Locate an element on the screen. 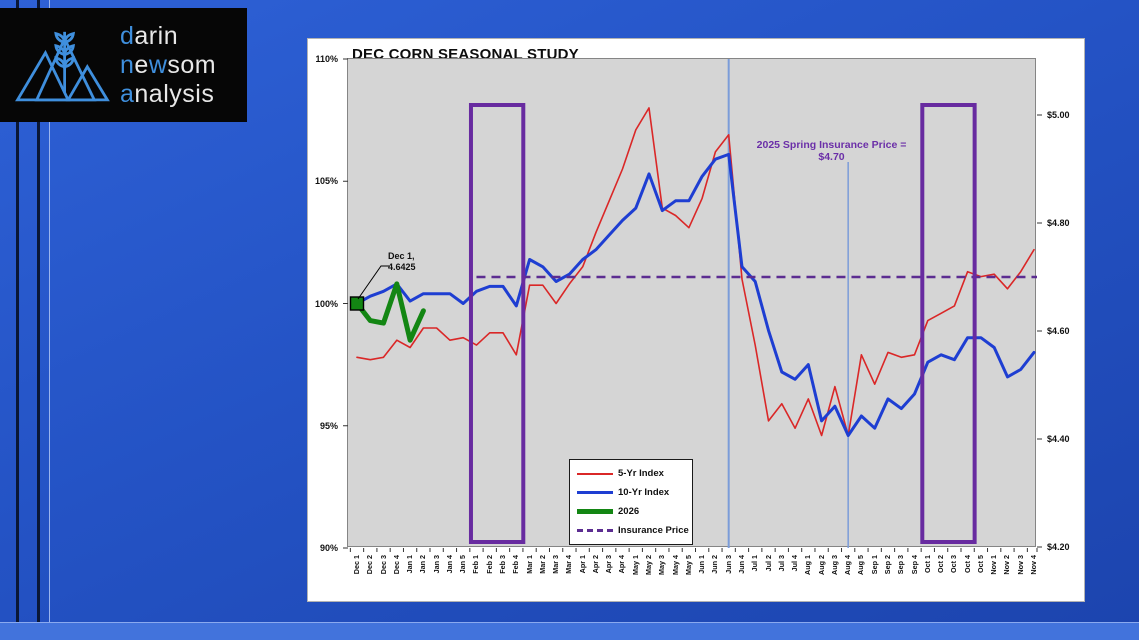 The image size is (1139, 640). legend-item: 2026 is located at coordinates (631, 511).